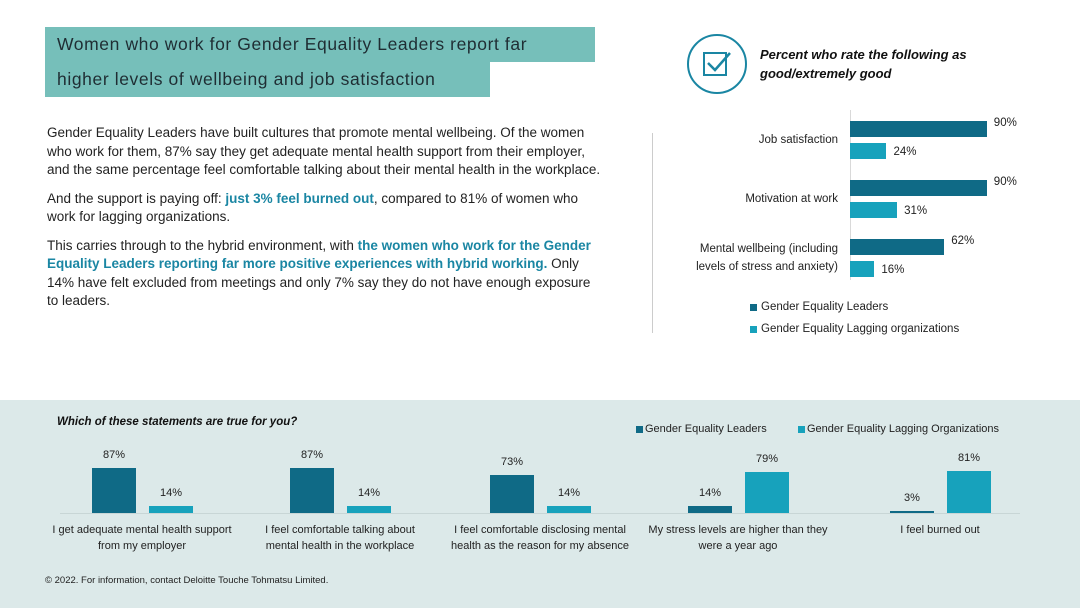 Image resolution: width=1080 pixels, height=608 pixels. What do you see at coordinates (969, 457) in the screenshot?
I see `value-label: 81%` at bounding box center [969, 457].